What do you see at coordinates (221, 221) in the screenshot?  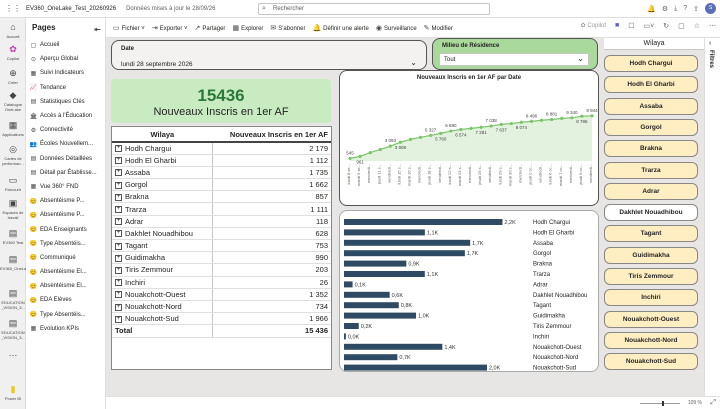 I see `table-row: + Adrar 118` at bounding box center [221, 221].